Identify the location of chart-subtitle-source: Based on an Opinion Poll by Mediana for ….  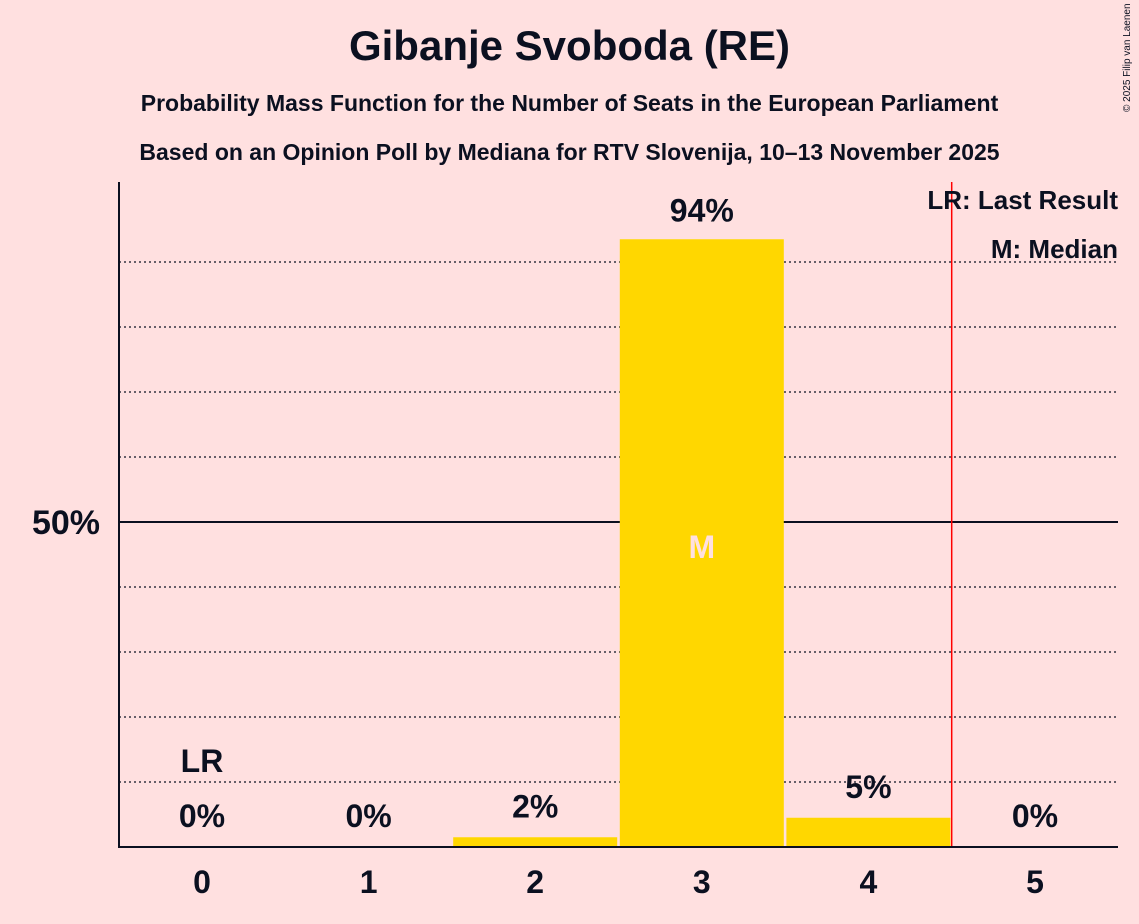
(569, 152).